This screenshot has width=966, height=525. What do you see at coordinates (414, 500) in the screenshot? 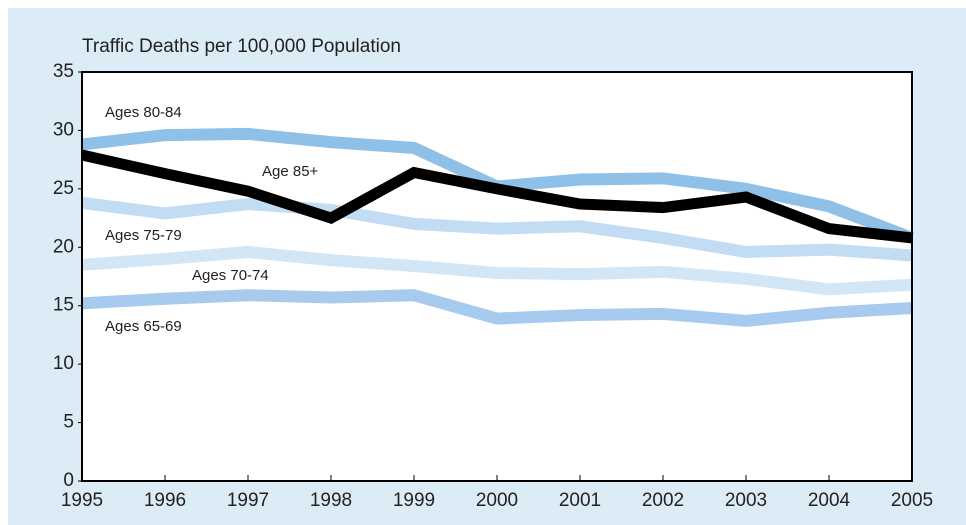
I see `x-tick-label: 1999` at bounding box center [414, 500].